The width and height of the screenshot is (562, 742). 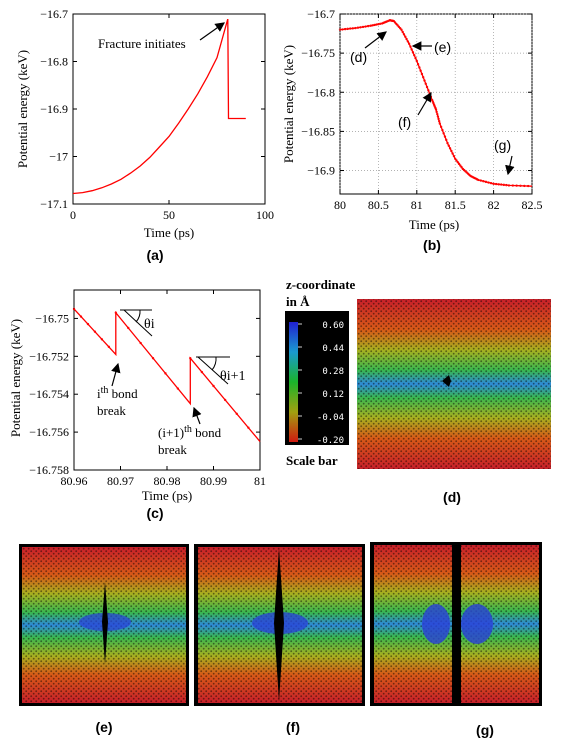 What do you see at coordinates (213, 481) in the screenshot?
I see `x-tick-label: 80.99` at bounding box center [213, 481].